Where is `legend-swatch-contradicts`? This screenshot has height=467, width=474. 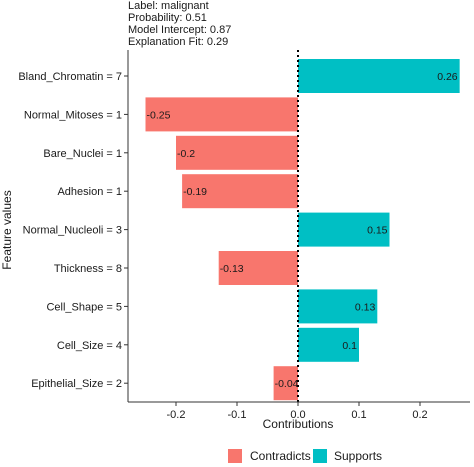 legend-swatch-contradicts is located at coordinates (235, 456).